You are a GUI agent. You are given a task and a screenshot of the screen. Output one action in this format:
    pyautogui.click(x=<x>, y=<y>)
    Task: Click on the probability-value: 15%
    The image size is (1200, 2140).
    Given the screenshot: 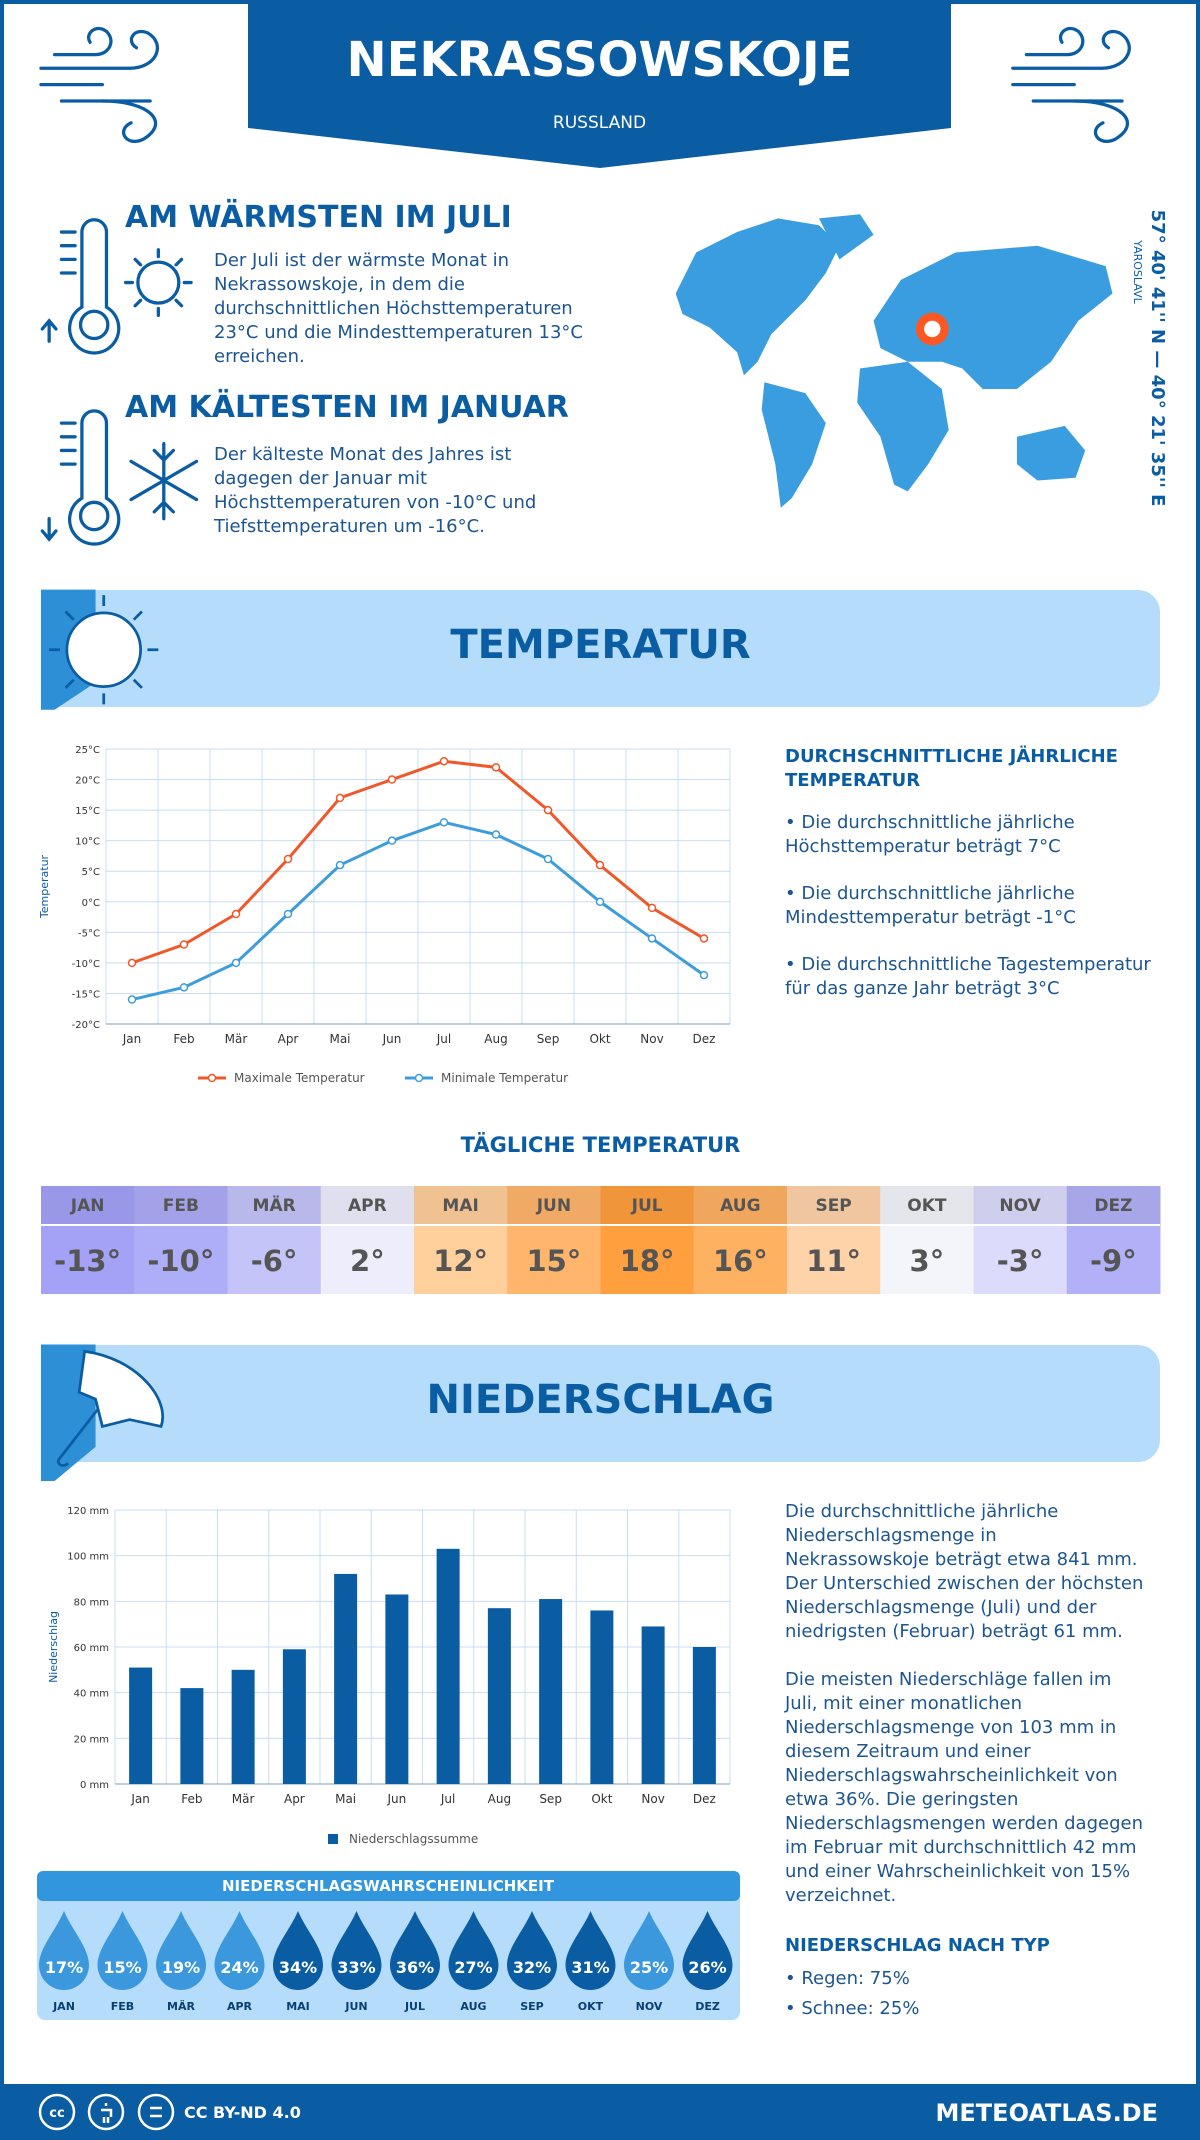 What is the action you would take?
    pyautogui.click(x=122, y=1967)
    